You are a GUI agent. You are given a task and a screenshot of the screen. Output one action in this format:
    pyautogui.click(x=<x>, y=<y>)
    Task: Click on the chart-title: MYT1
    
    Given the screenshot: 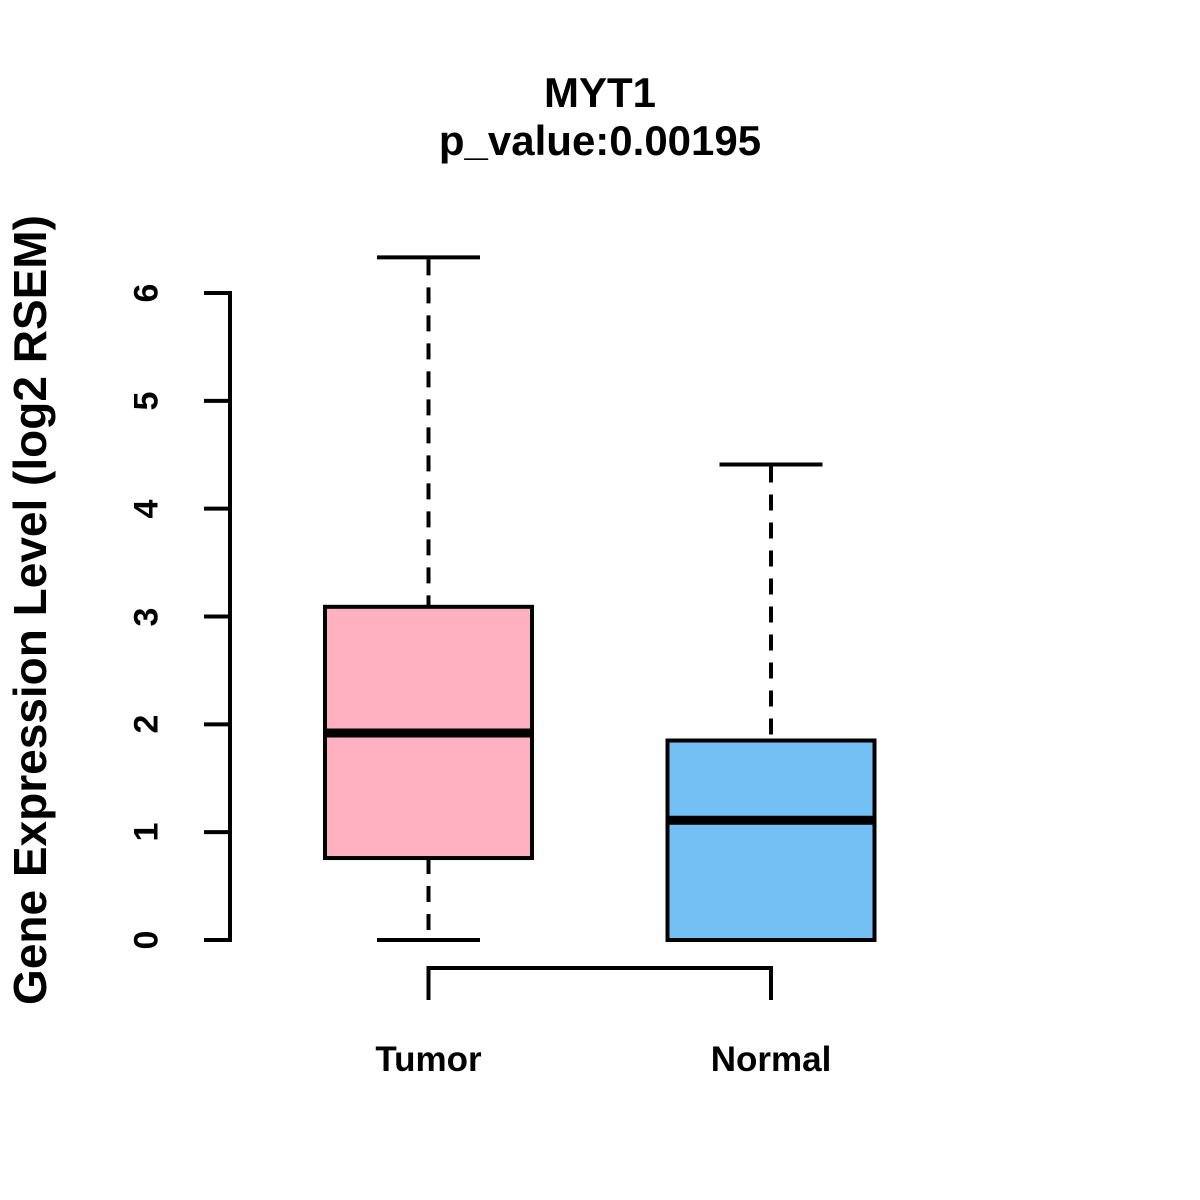 What is the action you would take?
    pyautogui.click(x=599, y=92)
    